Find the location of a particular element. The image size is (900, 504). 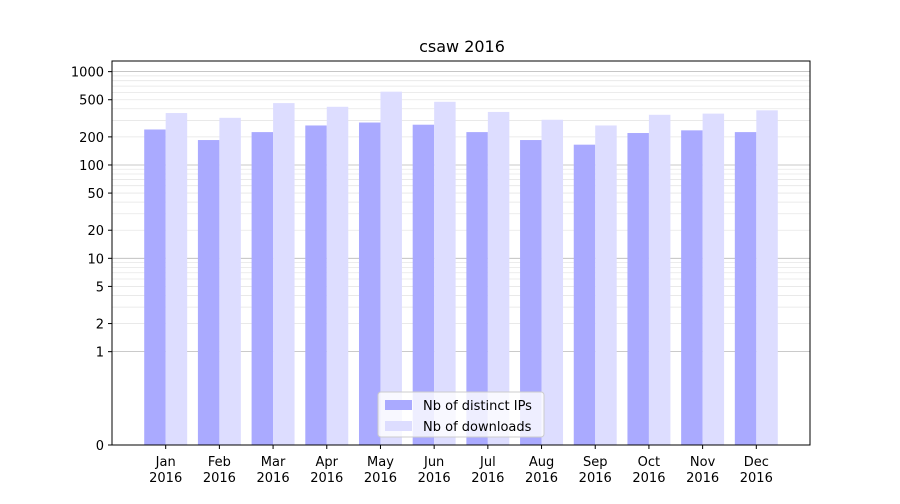

x-tick-label-sep: Sep 2016 is located at coordinates (595, 470).